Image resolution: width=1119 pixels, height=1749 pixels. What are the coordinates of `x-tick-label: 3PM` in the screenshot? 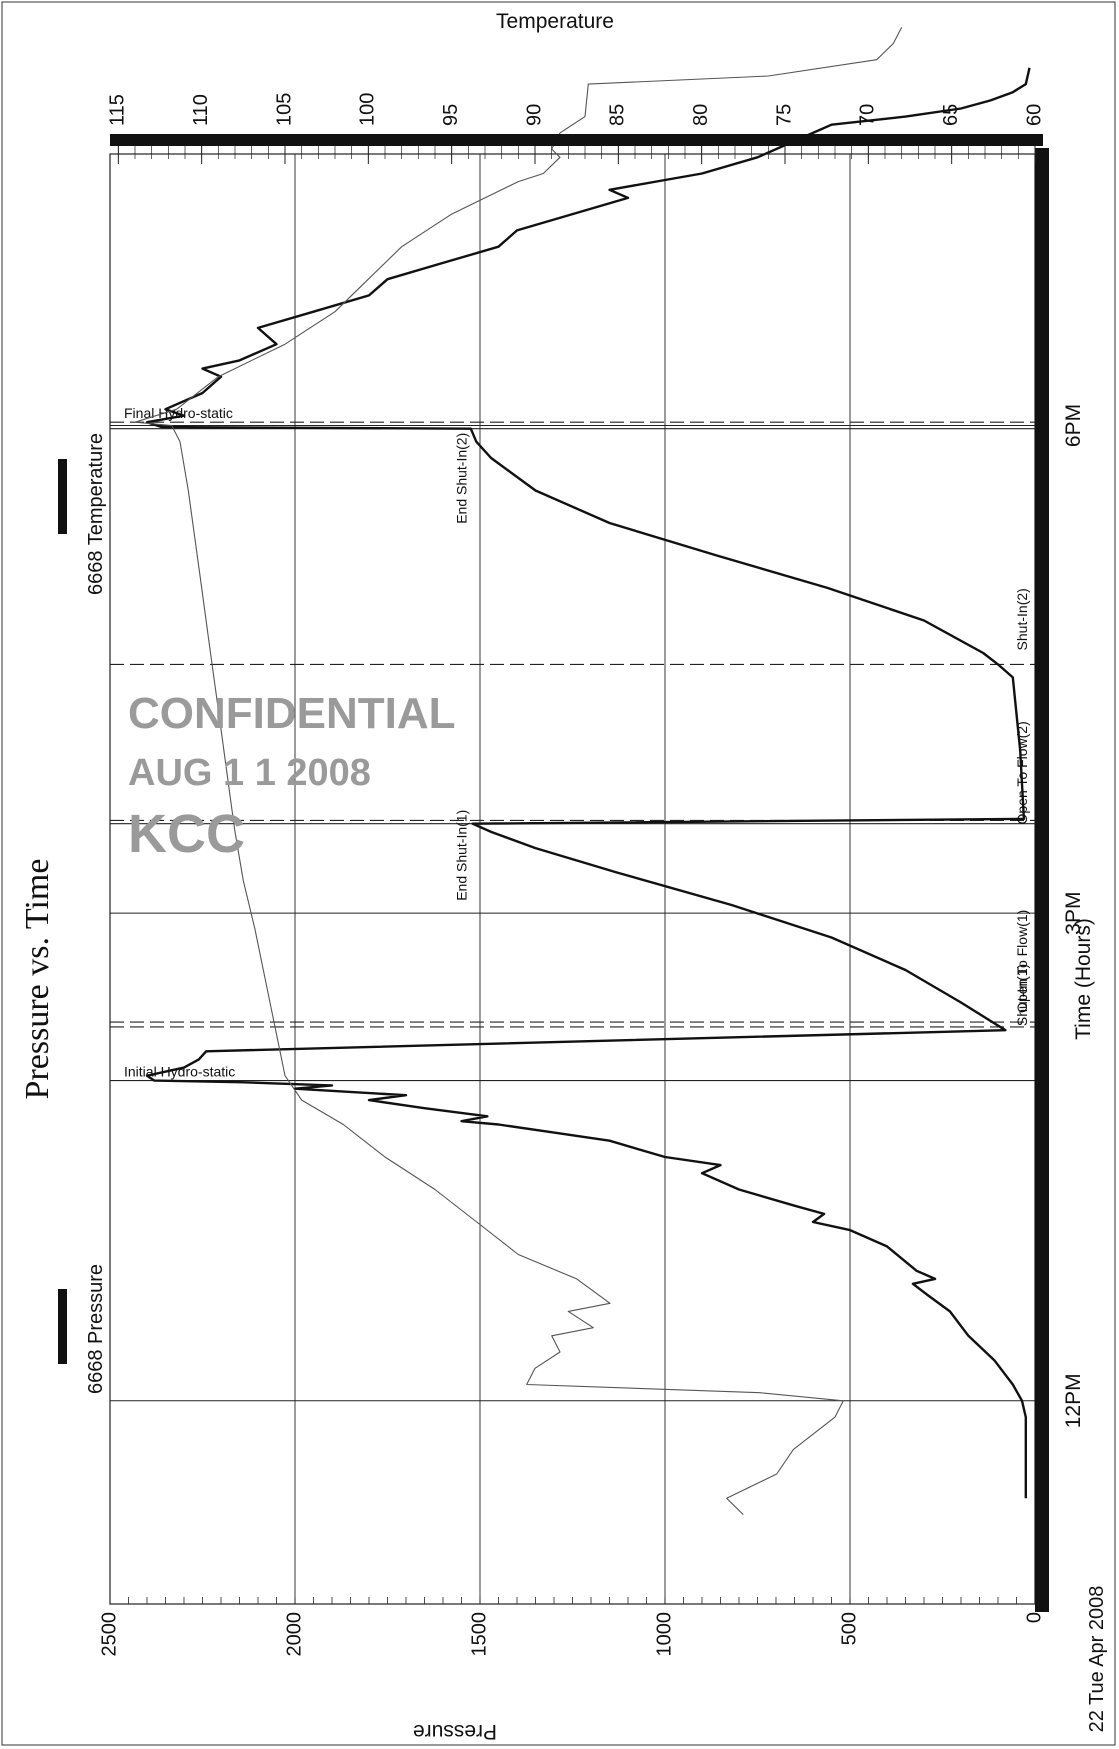 It's located at (1073, 913).